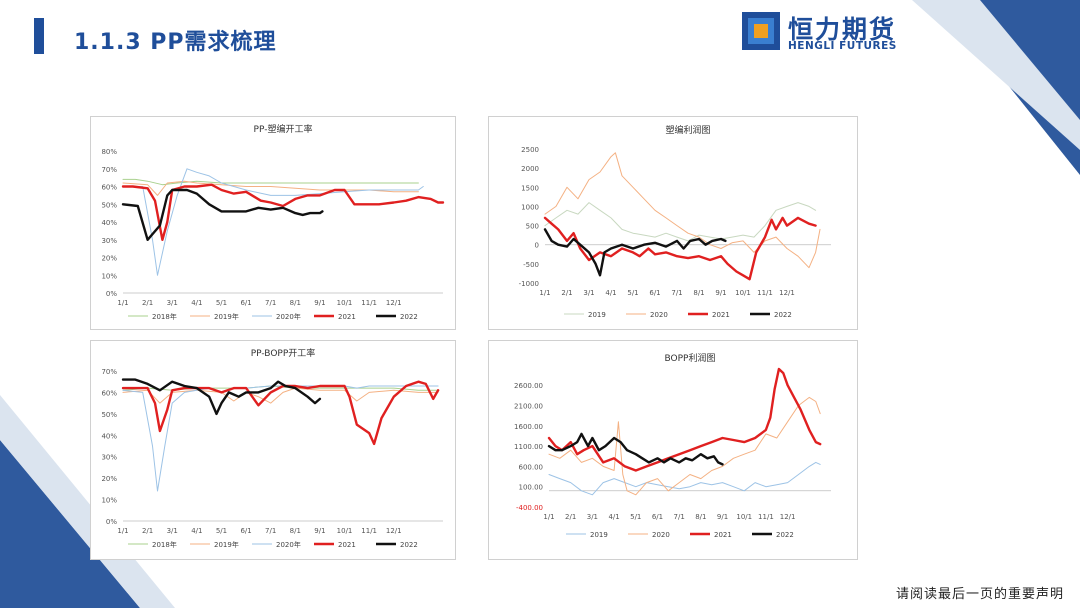 This screenshot has height=608, width=1080. I want to click on chart-title: 塑编利润图, so click(687, 130).